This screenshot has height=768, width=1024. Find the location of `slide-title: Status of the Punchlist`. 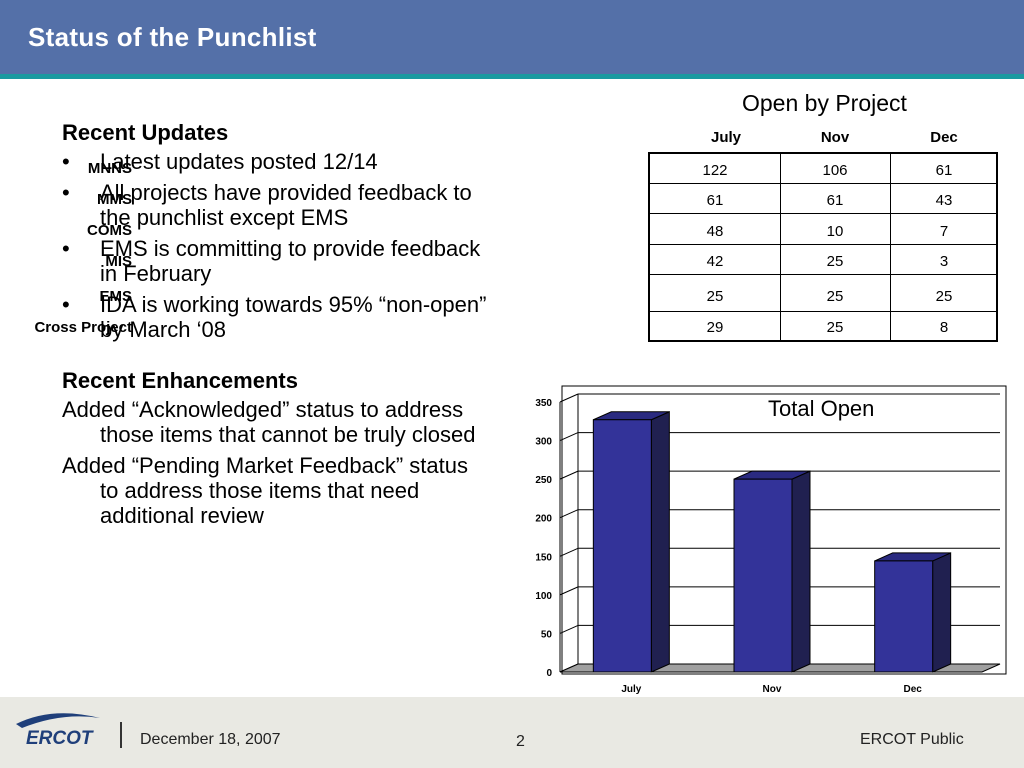

slide-title: Status of the Punchlist is located at coordinates (172, 37).